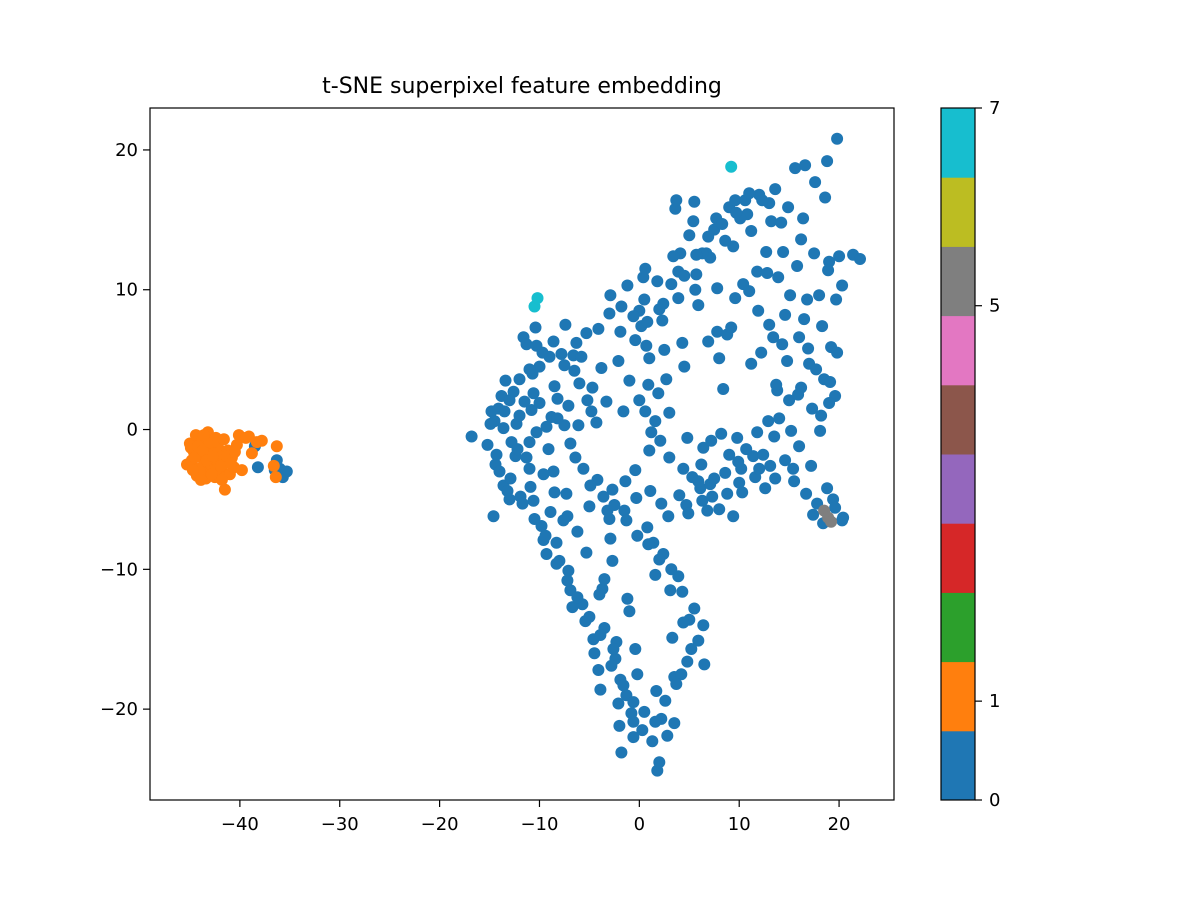 The image size is (1200, 900). What do you see at coordinates (132, 430) in the screenshot?
I see `y-tick-label: 0` at bounding box center [132, 430].